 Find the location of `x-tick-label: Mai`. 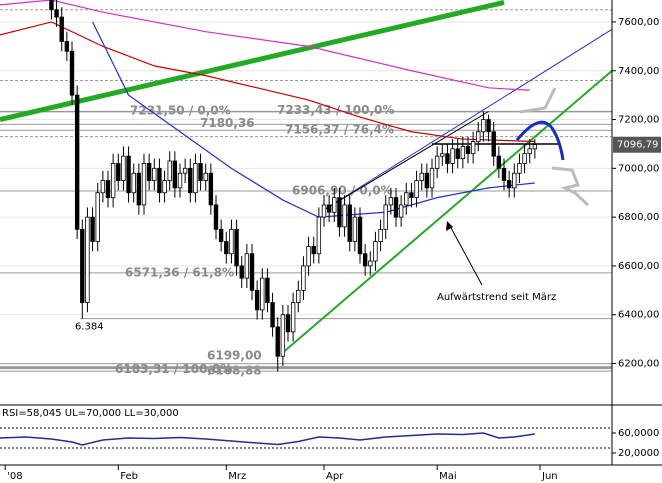

x-tick-label: Mai is located at coordinates (448, 476).